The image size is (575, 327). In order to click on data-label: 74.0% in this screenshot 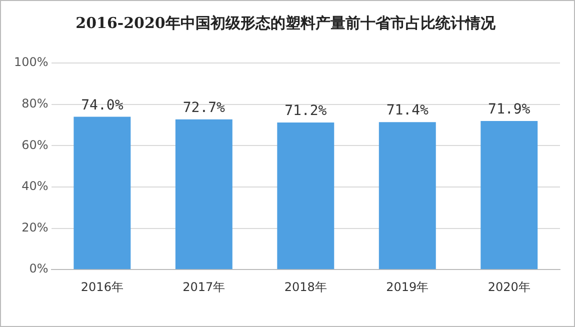, I will do `click(102, 105)`.